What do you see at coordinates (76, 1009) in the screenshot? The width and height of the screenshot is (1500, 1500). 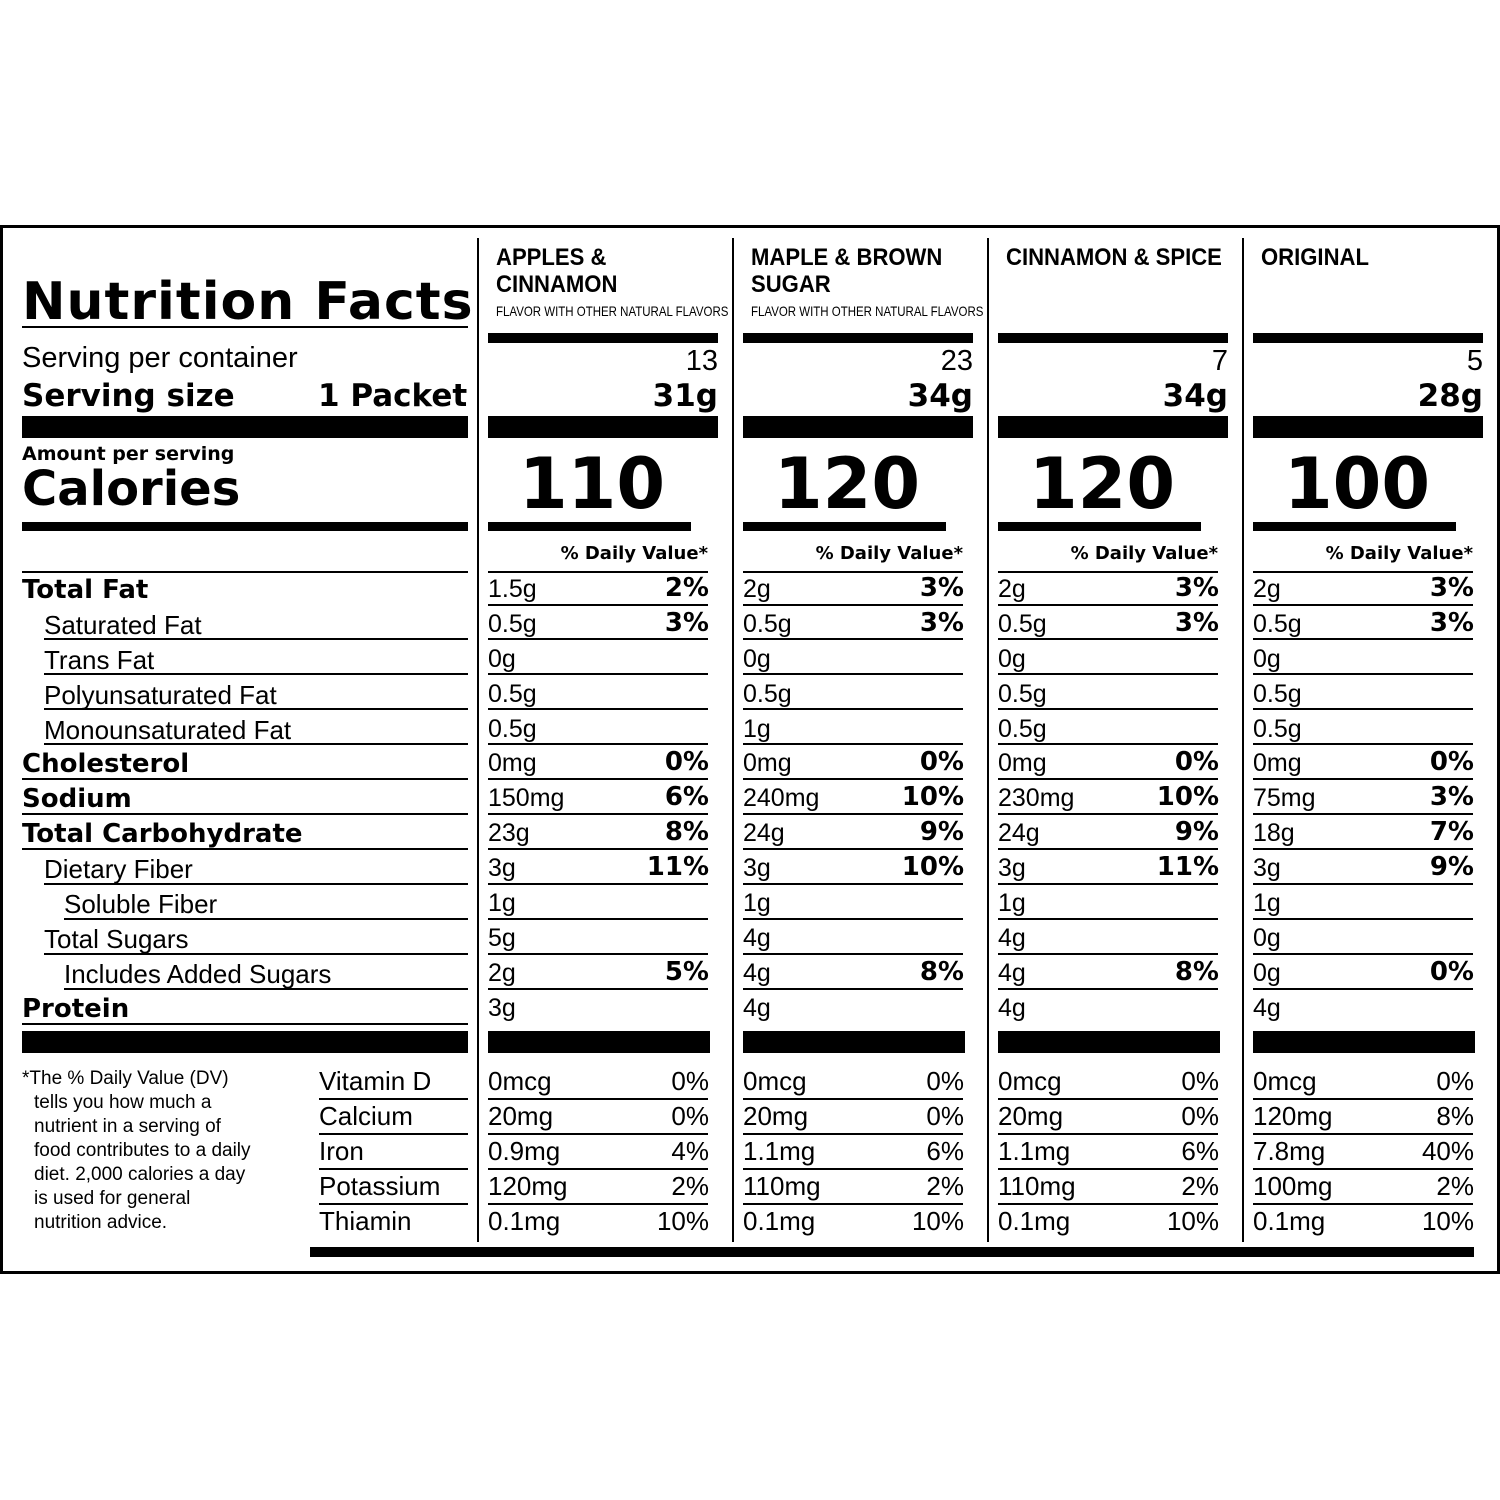 I see `nutrient-label: Protein` at bounding box center [76, 1009].